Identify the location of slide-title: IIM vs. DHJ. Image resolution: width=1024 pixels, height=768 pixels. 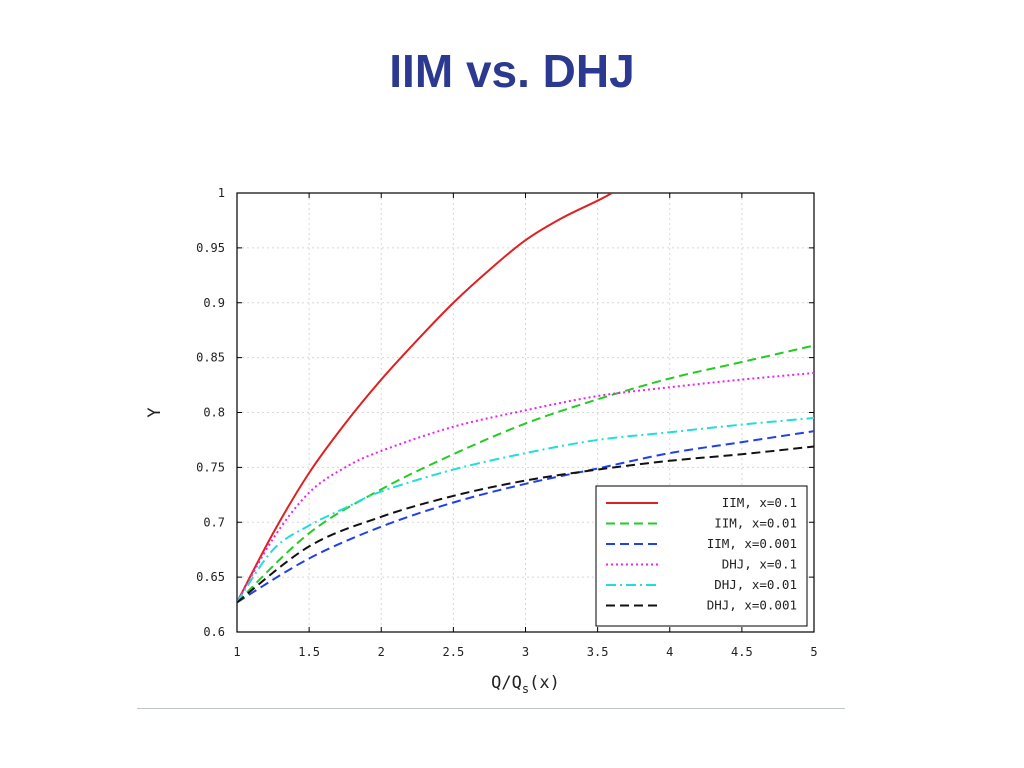
(512, 71).